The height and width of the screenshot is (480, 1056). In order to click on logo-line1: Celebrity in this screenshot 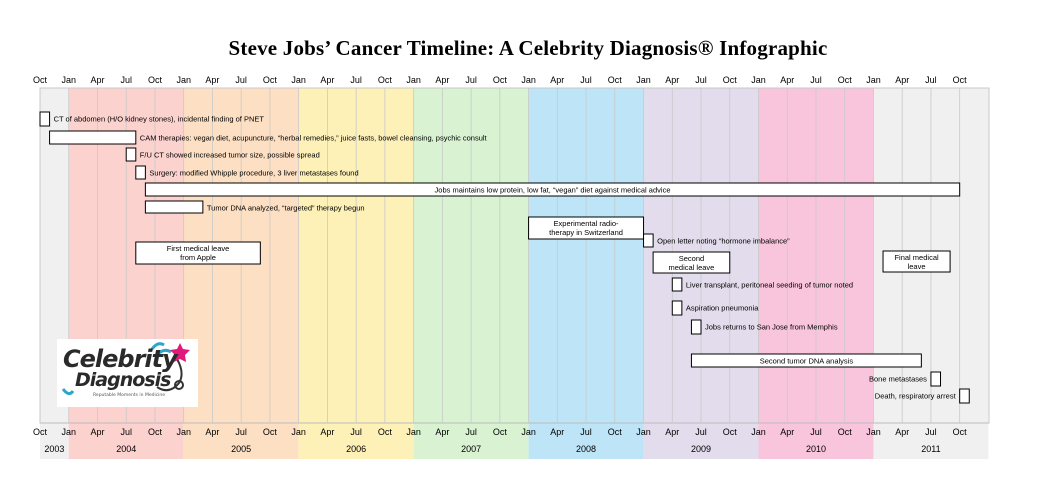, I will do `click(120, 359)`.